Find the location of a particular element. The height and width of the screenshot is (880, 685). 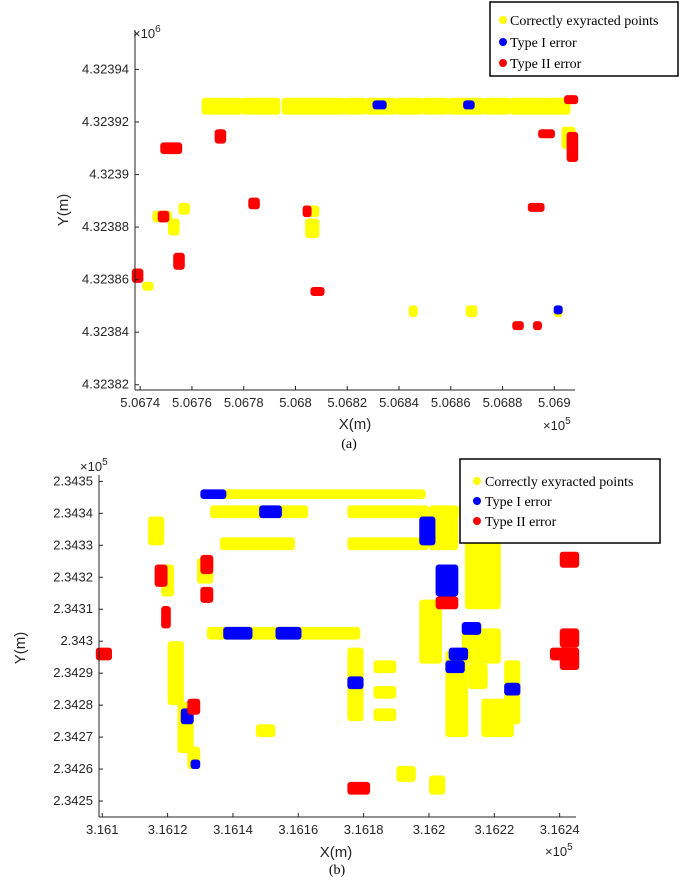

chart-a-x-tick-label: 5.068 is located at coordinates (295, 402).